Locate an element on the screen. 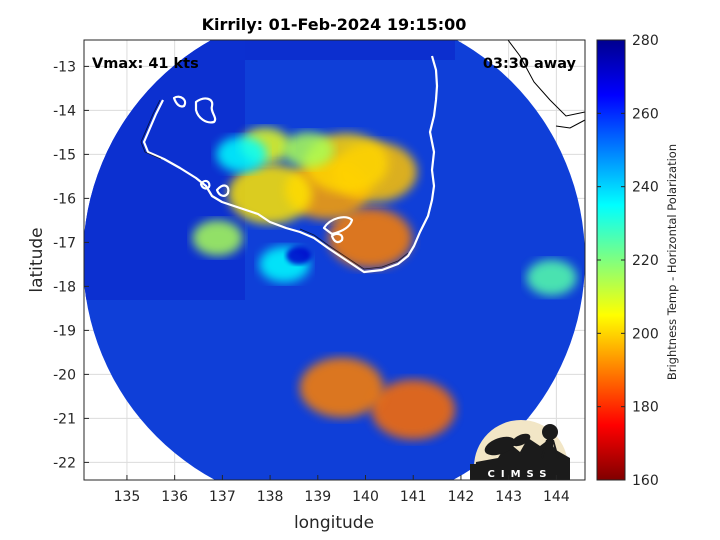 The height and width of the screenshot is (540, 720). y-tick-label: -22 is located at coordinates (64, 463).